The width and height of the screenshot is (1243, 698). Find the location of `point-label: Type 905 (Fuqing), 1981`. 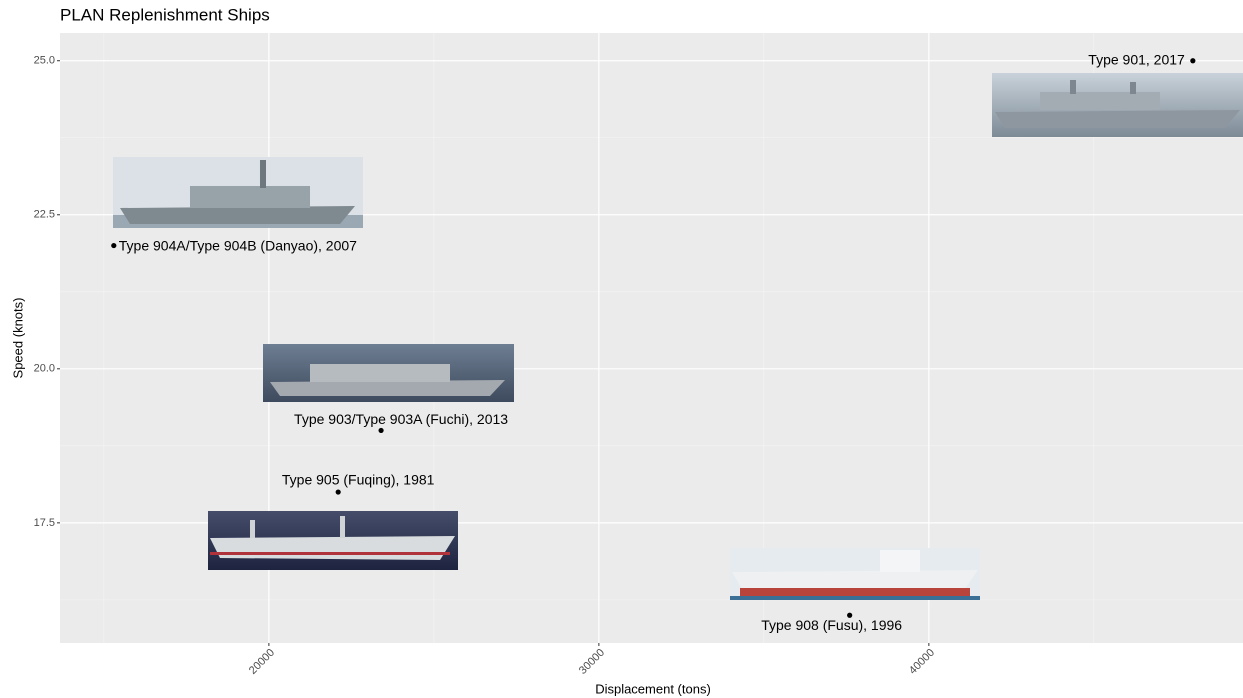

point-label: Type 905 (Fuqing), 1981 is located at coordinates (358, 480).